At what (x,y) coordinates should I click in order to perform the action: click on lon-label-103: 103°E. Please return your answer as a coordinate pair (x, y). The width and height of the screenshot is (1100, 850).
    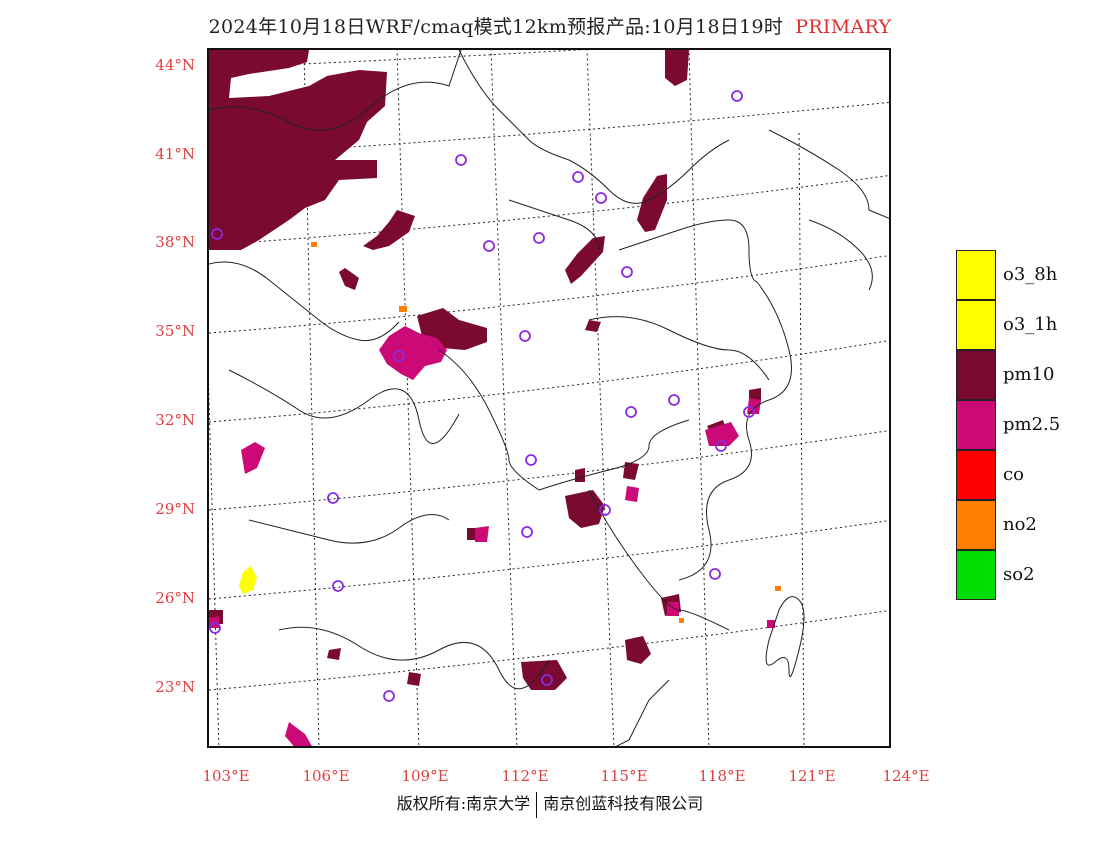
    Looking at the image, I should click on (226, 776).